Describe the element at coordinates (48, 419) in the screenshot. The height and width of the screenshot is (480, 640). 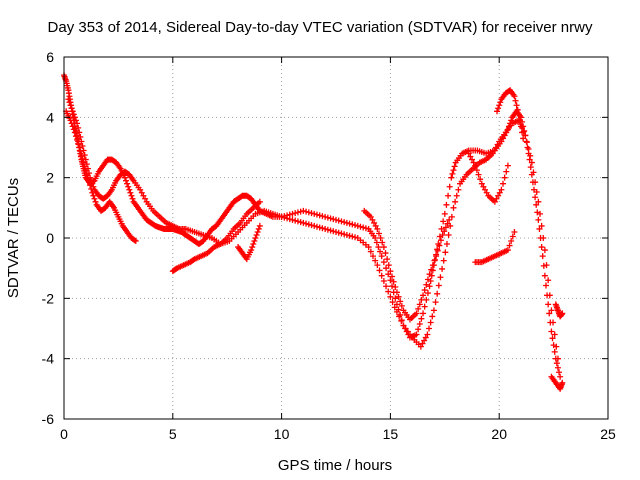
I see `y-tick-label: -6` at that location.